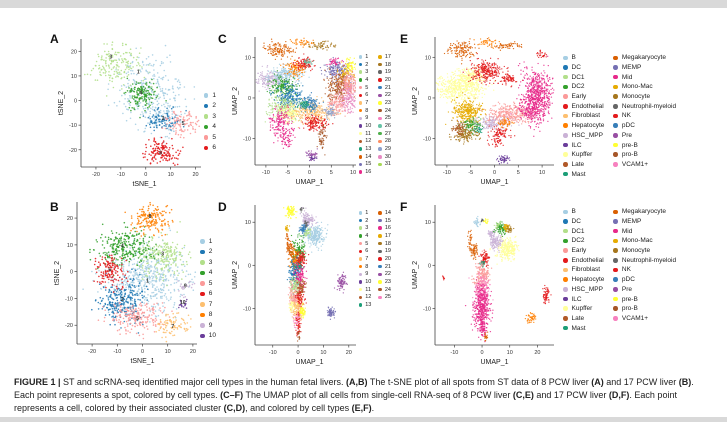 This screenshot has width=727, height=422. What do you see at coordinates (578, 87) in the screenshot?
I see `legend-label: DC2` at bounding box center [578, 87].